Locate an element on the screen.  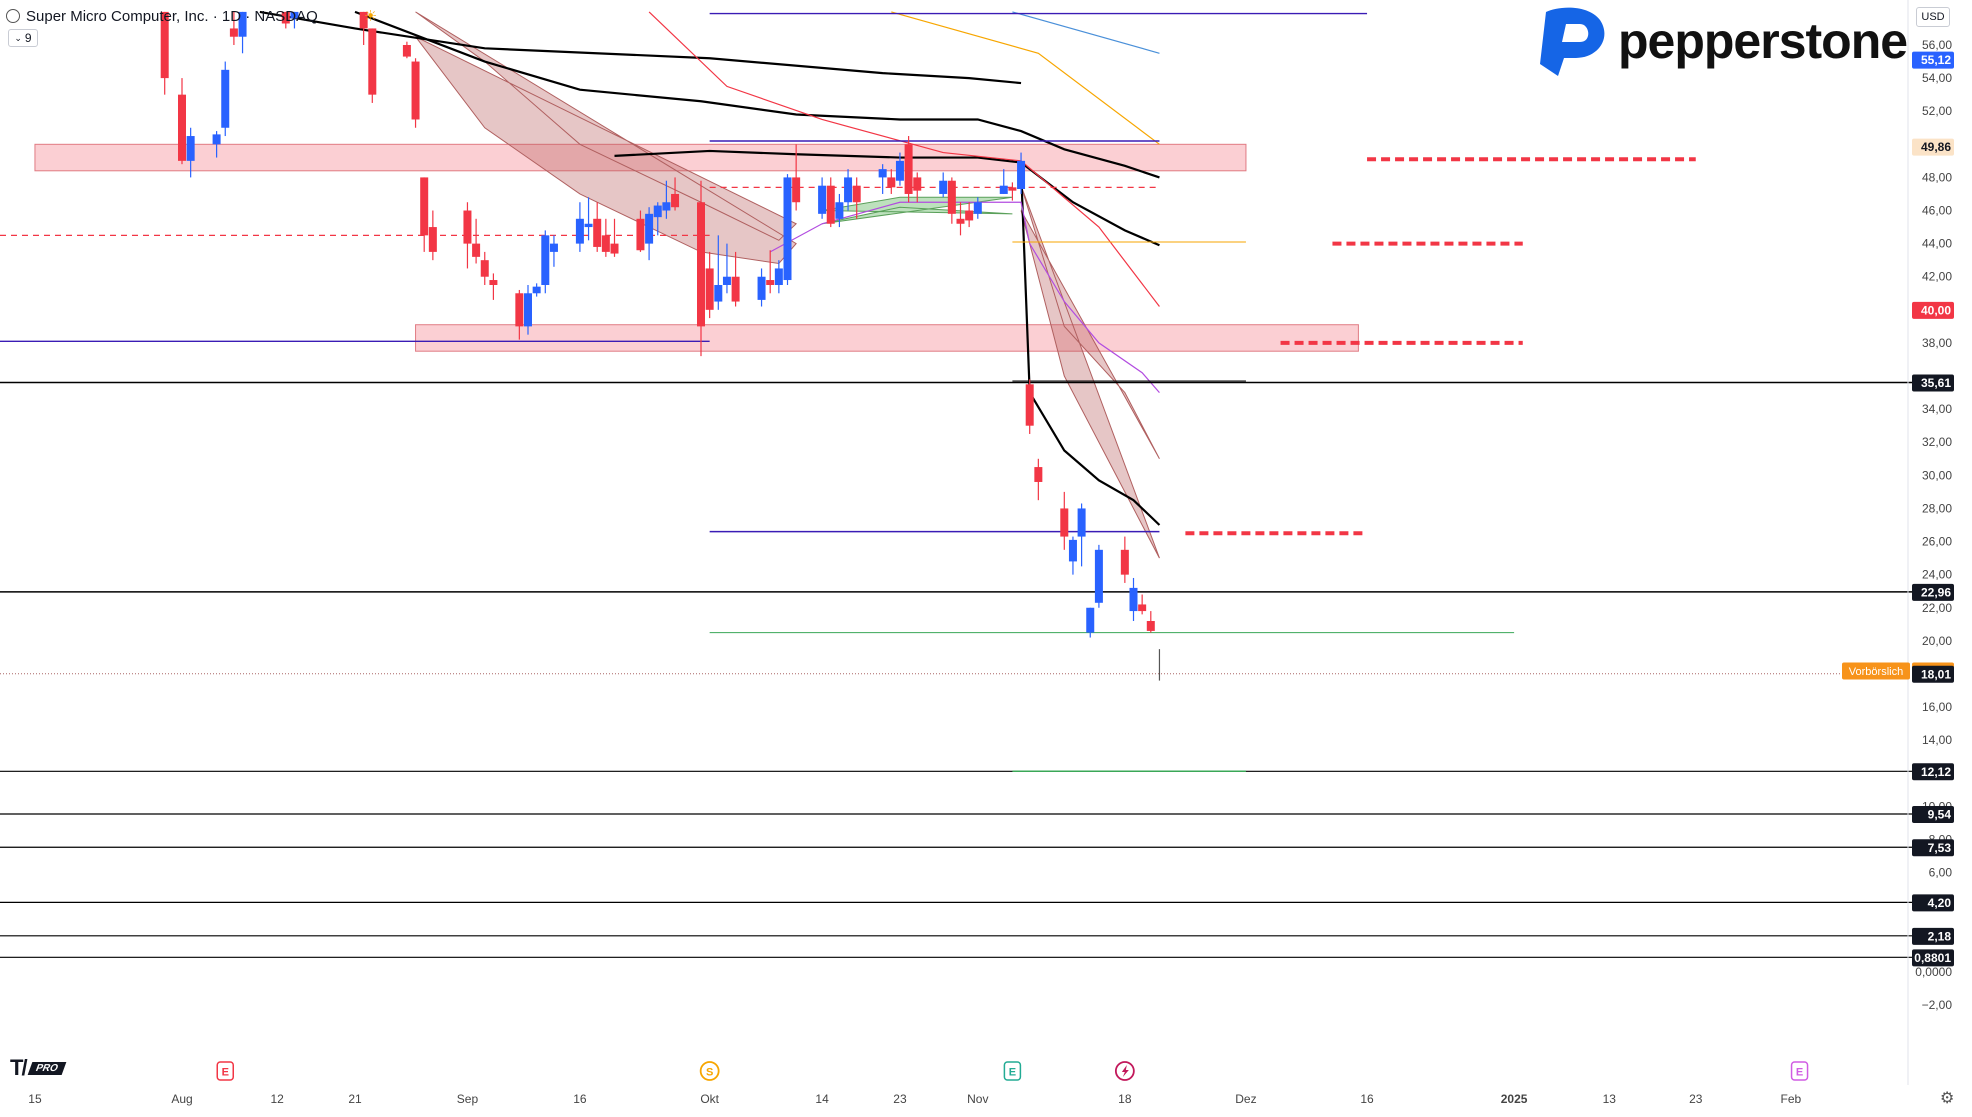
price-label-text: 9,54 is located at coordinates (1940, 814).